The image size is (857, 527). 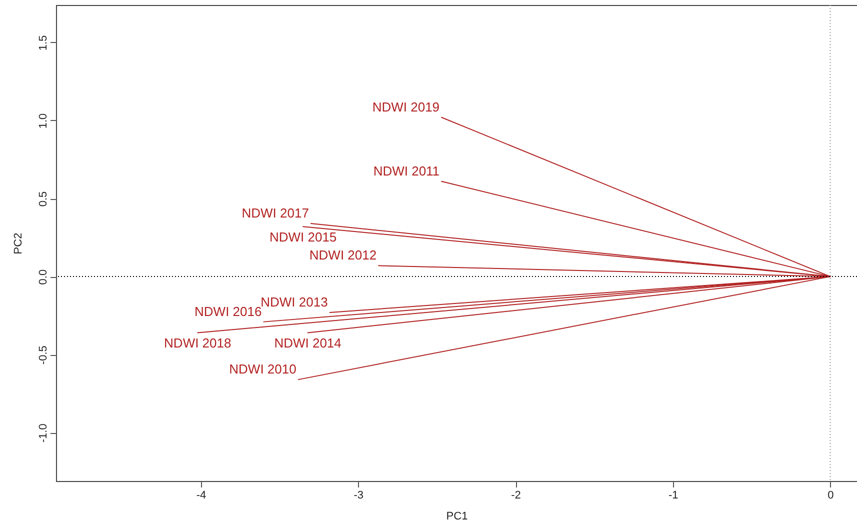 I want to click on x-axis-title: PC1, so click(x=457, y=516).